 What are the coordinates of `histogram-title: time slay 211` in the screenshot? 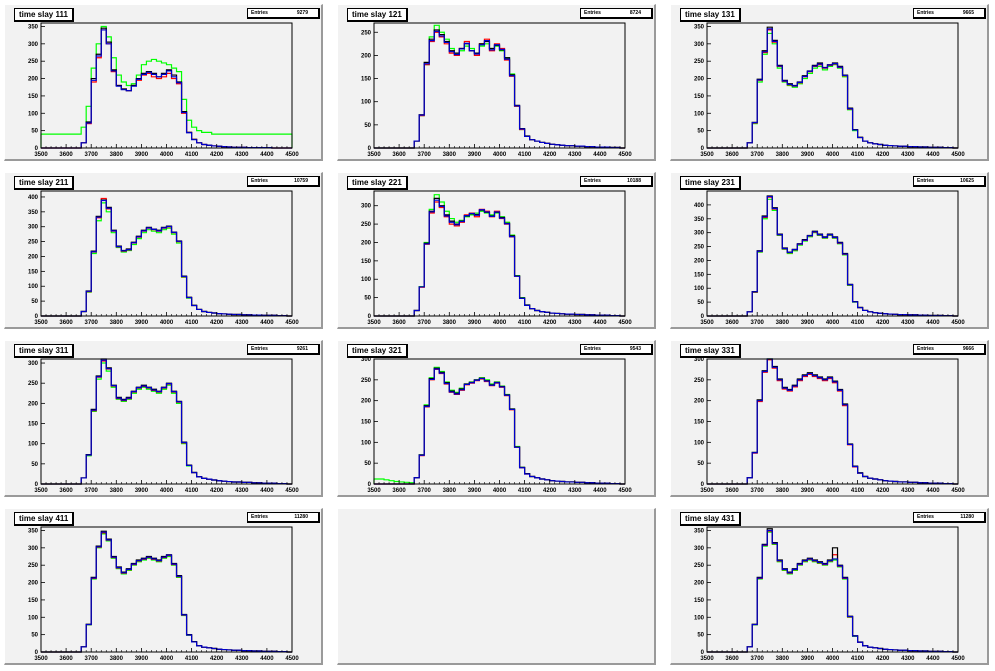 It's located at (44, 183).